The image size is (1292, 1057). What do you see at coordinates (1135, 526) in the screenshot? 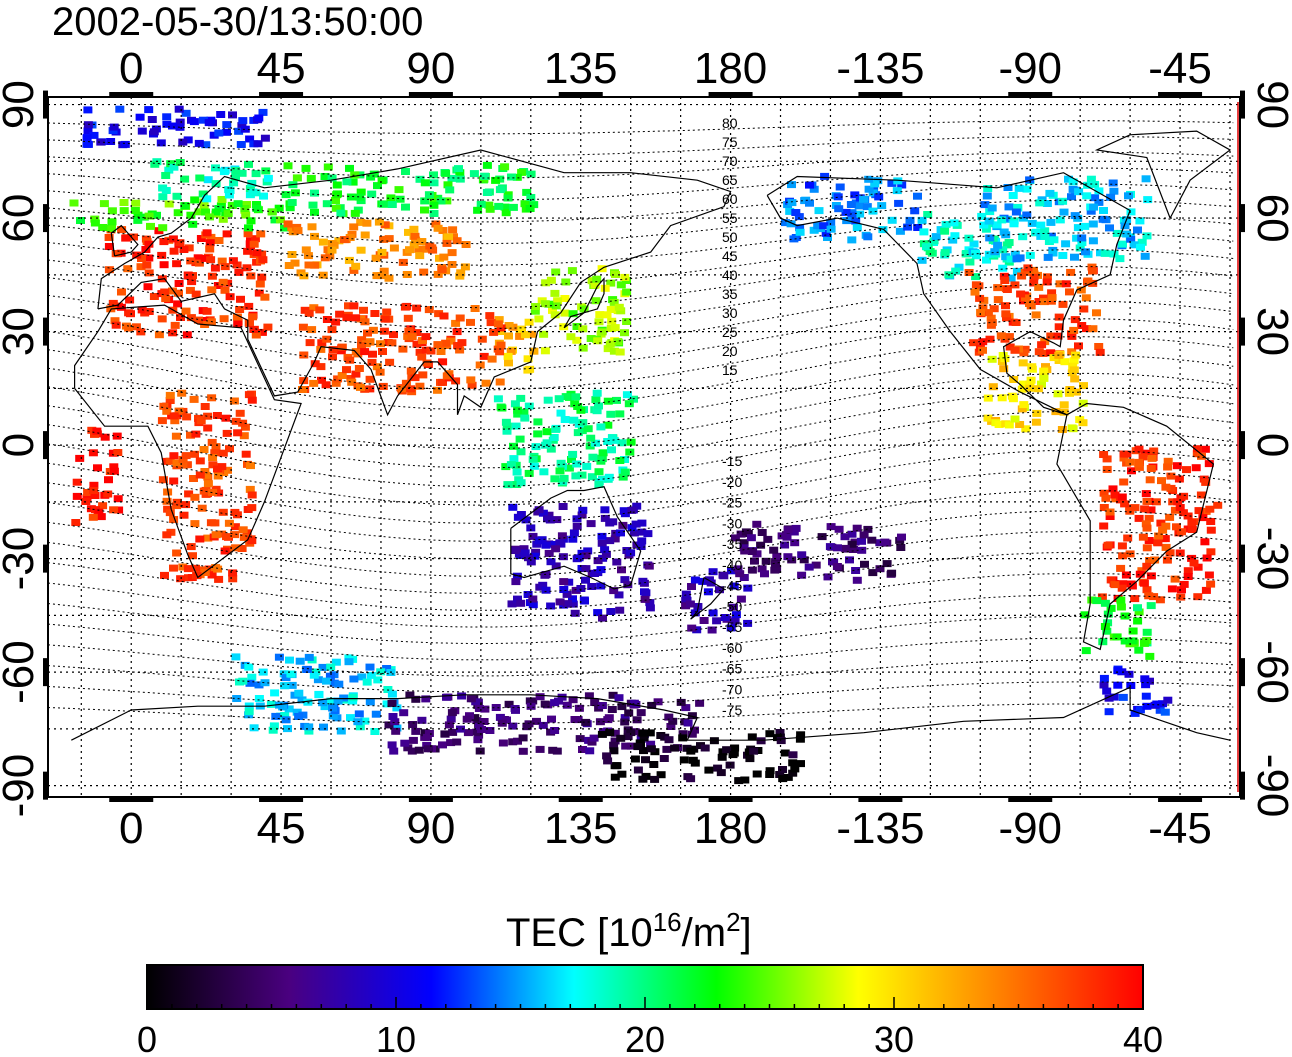
I see `coastline` at bounding box center [1135, 526].